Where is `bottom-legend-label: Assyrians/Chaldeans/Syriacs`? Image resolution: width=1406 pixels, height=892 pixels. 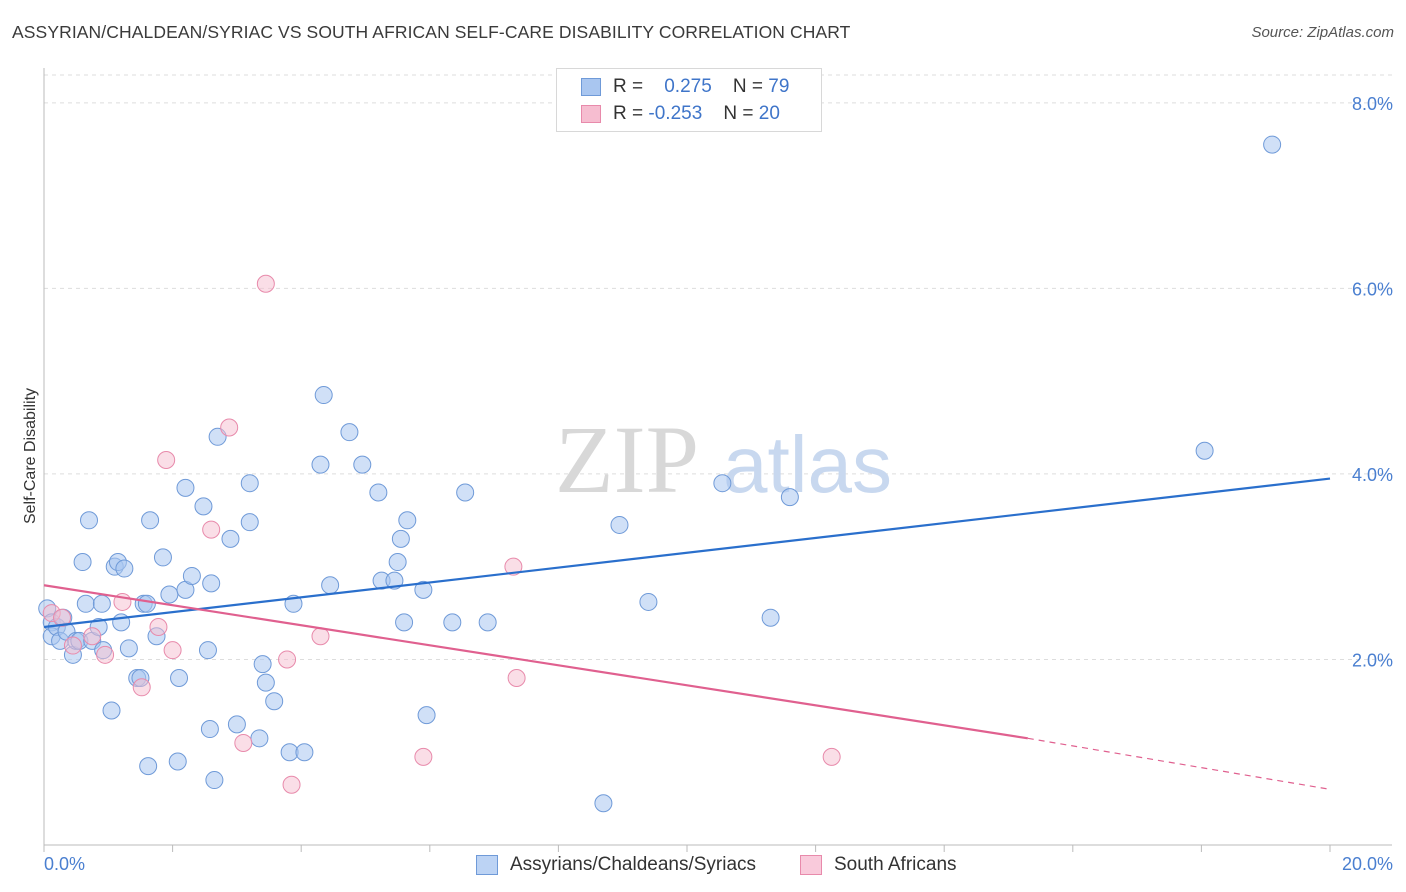 bottom-legend-label: Assyrians/Chaldeans/Syriacs is located at coordinates (633, 864).